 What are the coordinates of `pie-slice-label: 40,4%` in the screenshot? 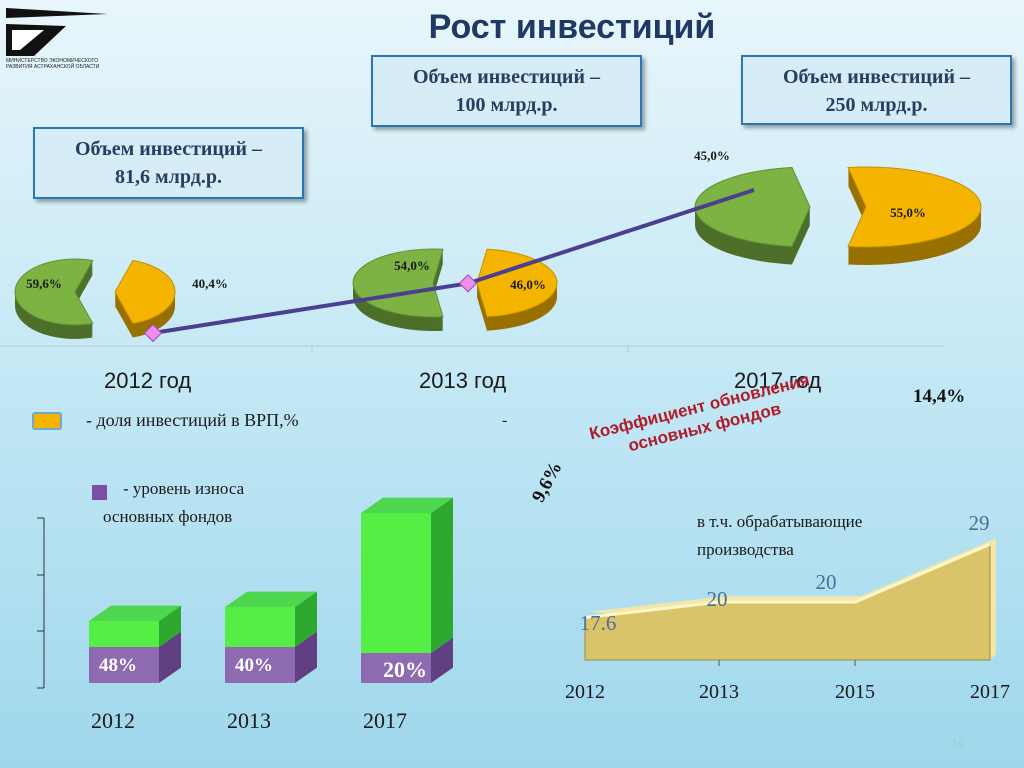 It's located at (210, 283).